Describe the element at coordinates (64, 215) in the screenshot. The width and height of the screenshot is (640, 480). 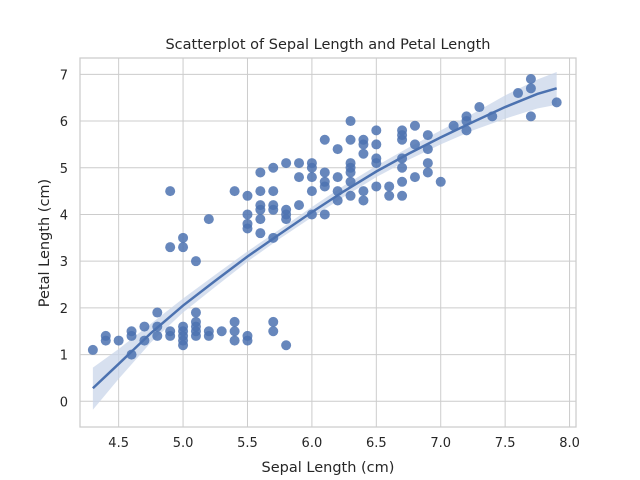
I see `y-tick-label: 4` at that location.